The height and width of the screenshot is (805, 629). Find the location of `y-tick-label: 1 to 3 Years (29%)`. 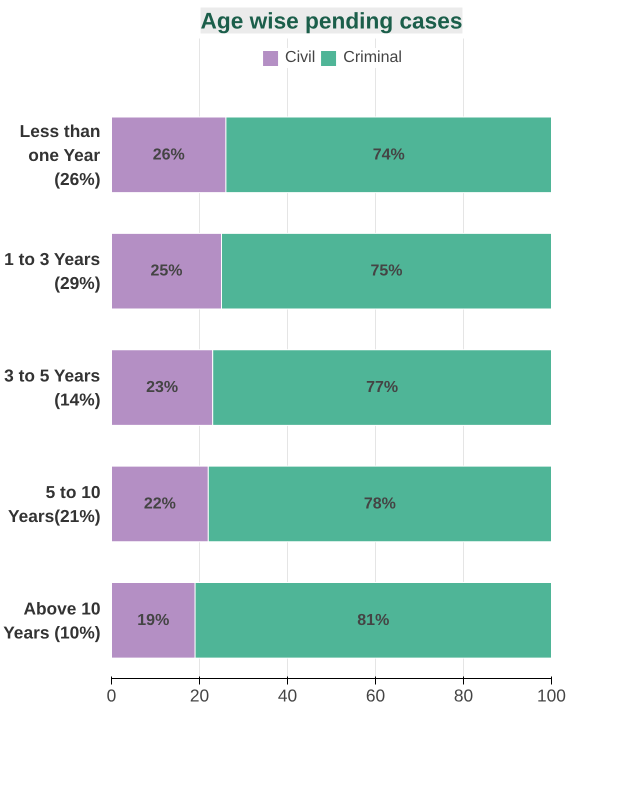

y-tick-label: 1 to 3 Years (29%) is located at coordinates (52, 271).